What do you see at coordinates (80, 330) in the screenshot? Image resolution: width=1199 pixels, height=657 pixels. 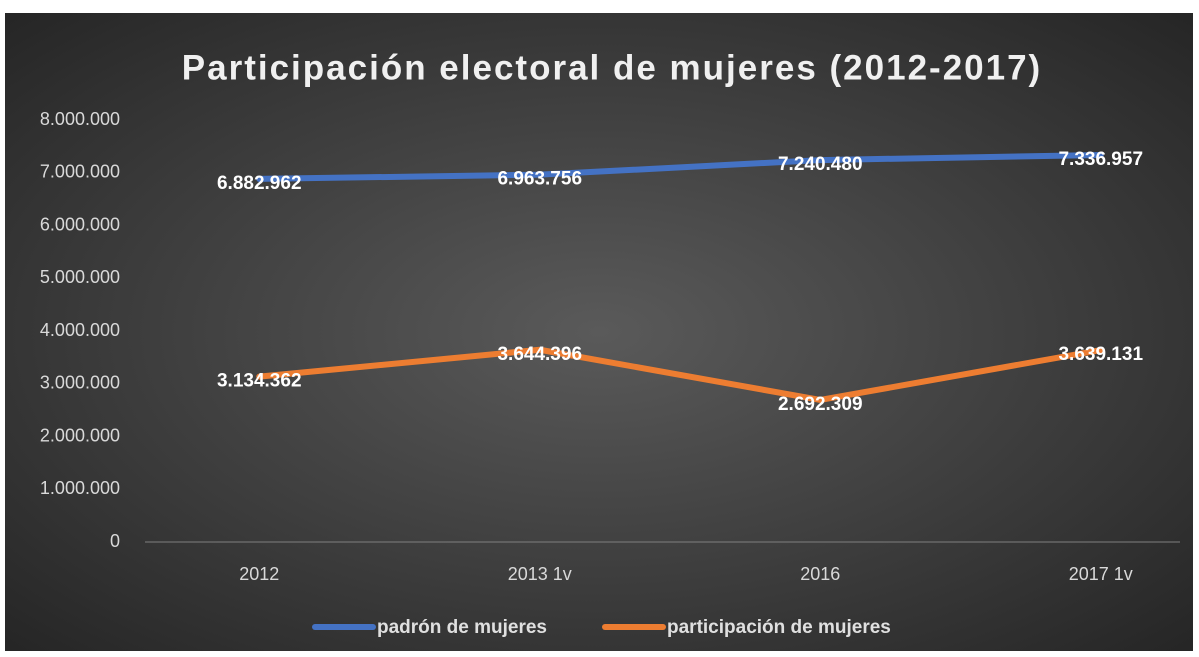 I see `y-tick-label: 4.000.000` at bounding box center [80, 330].